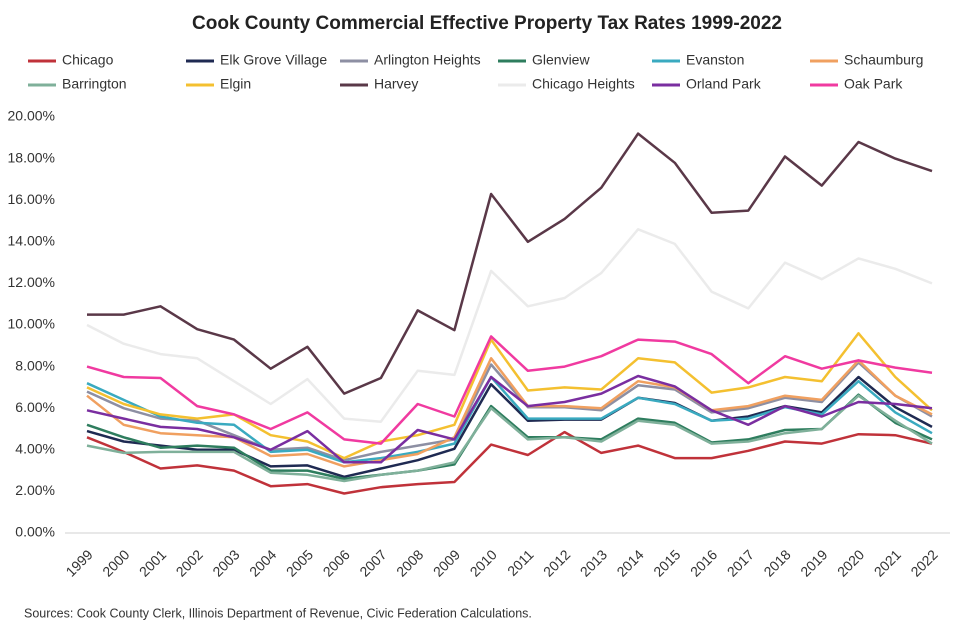  I want to click on y-tick-label: 0.00%, so click(35, 532).